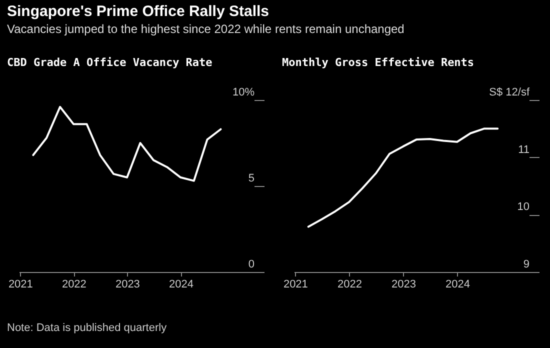 Image resolution: width=550 pixels, height=348 pixels. What do you see at coordinates (243, 92) in the screenshot?
I see `y-tick-label: 10%` at bounding box center [243, 92].